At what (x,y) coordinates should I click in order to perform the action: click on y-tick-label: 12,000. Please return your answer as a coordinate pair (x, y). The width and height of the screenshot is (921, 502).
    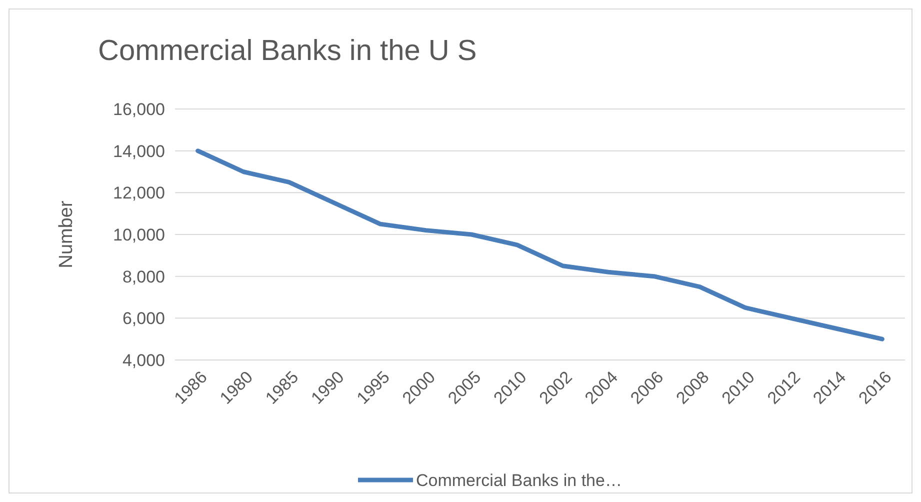
    Looking at the image, I should click on (139, 193).